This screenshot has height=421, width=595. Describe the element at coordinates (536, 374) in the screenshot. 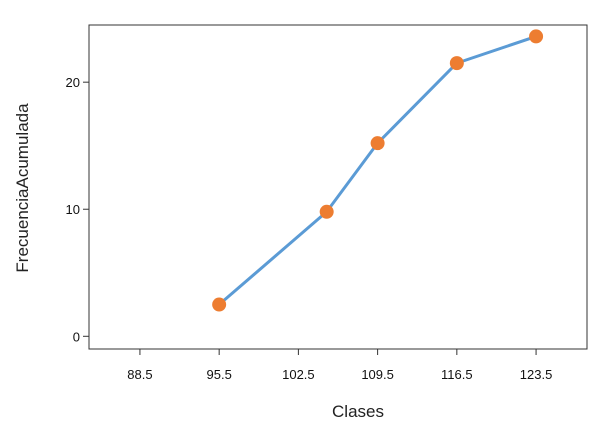

I see `x-tick-label: 123.5` at that location.